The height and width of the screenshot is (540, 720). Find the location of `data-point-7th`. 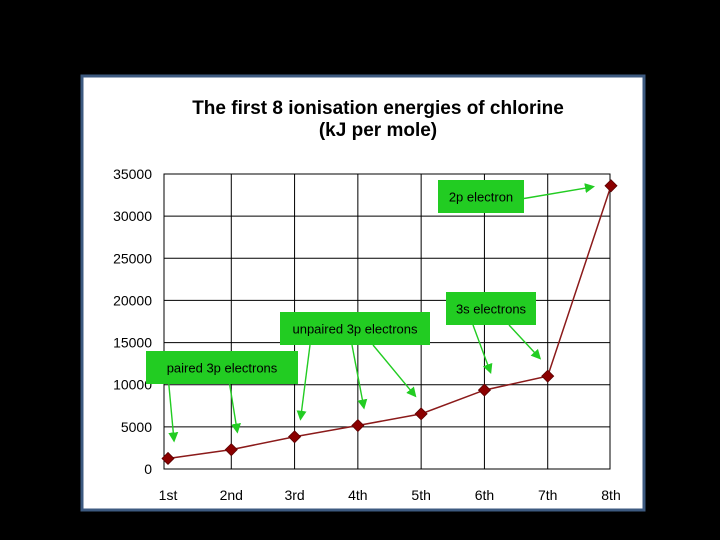

data-point-7th is located at coordinates (548, 376).